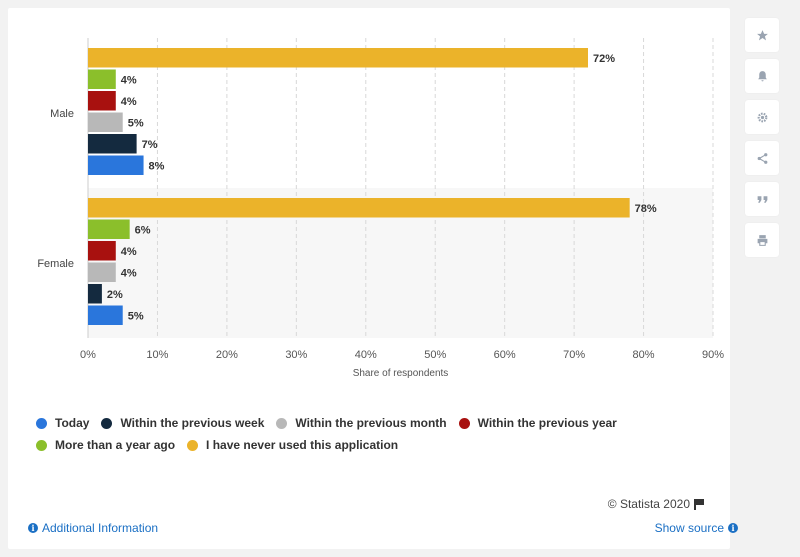 The height and width of the screenshot is (557, 800). What do you see at coordinates (88, 355) in the screenshot?
I see `x-tick-label: 0%` at bounding box center [88, 355].